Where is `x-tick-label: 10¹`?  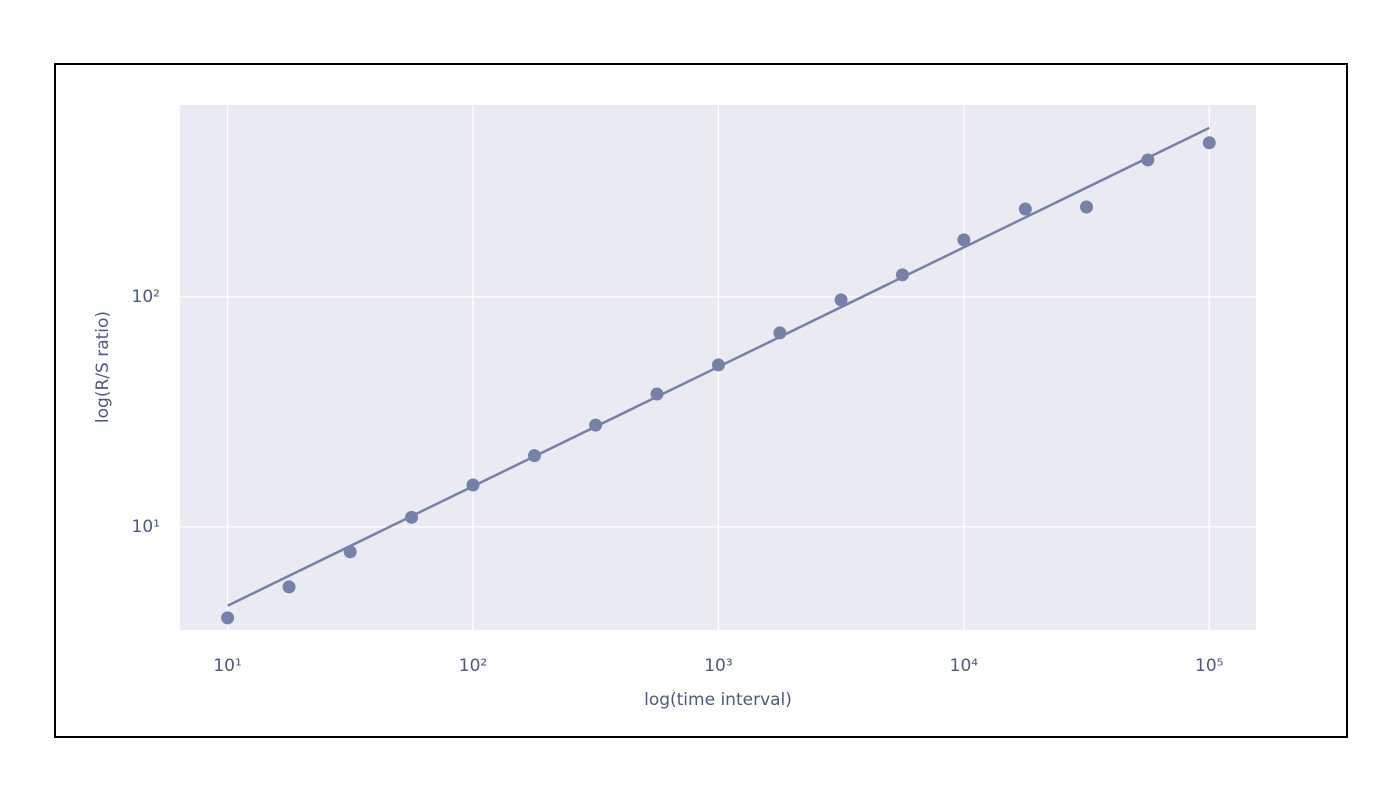 x-tick-label: 10¹ is located at coordinates (227, 666).